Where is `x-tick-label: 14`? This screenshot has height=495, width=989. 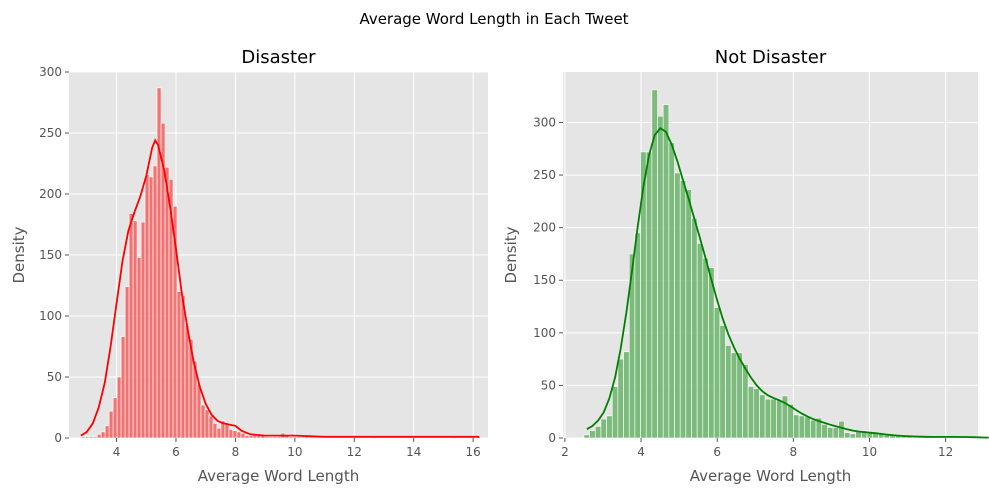
x-tick-label: 14 is located at coordinates (413, 452).